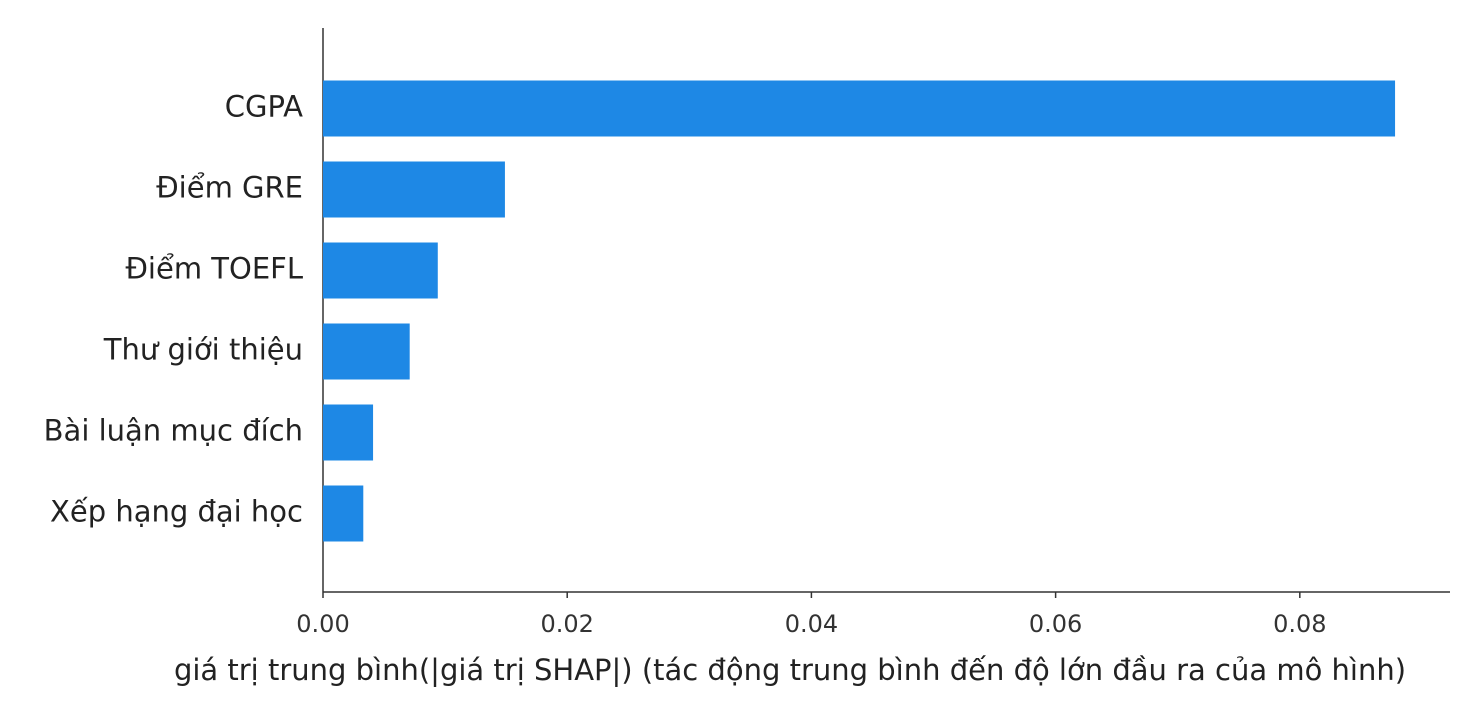  What do you see at coordinates (214, 269) in the screenshot?
I see `y-tick-label: Điểm TOEFL` at bounding box center [214, 269].